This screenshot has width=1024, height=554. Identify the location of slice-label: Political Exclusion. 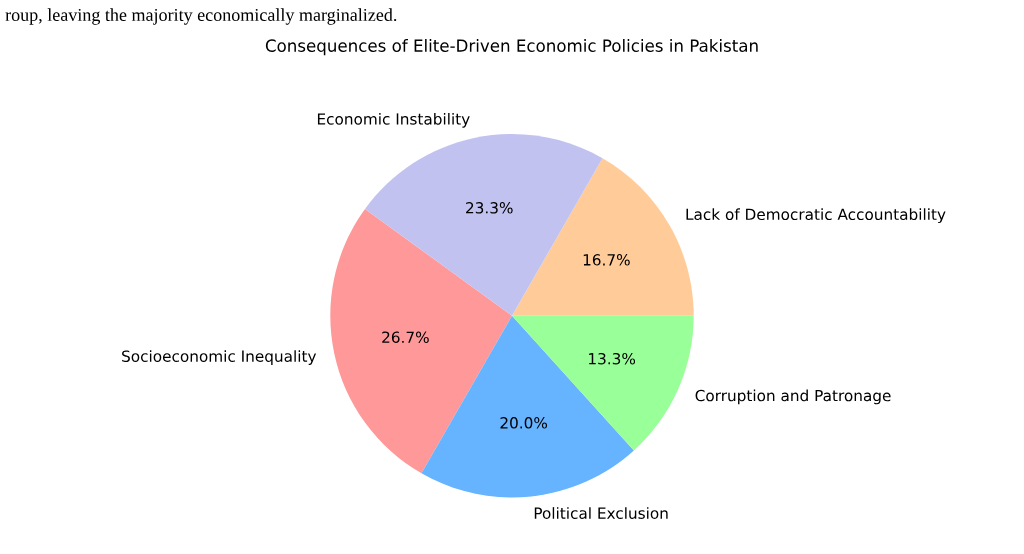
(601, 513).